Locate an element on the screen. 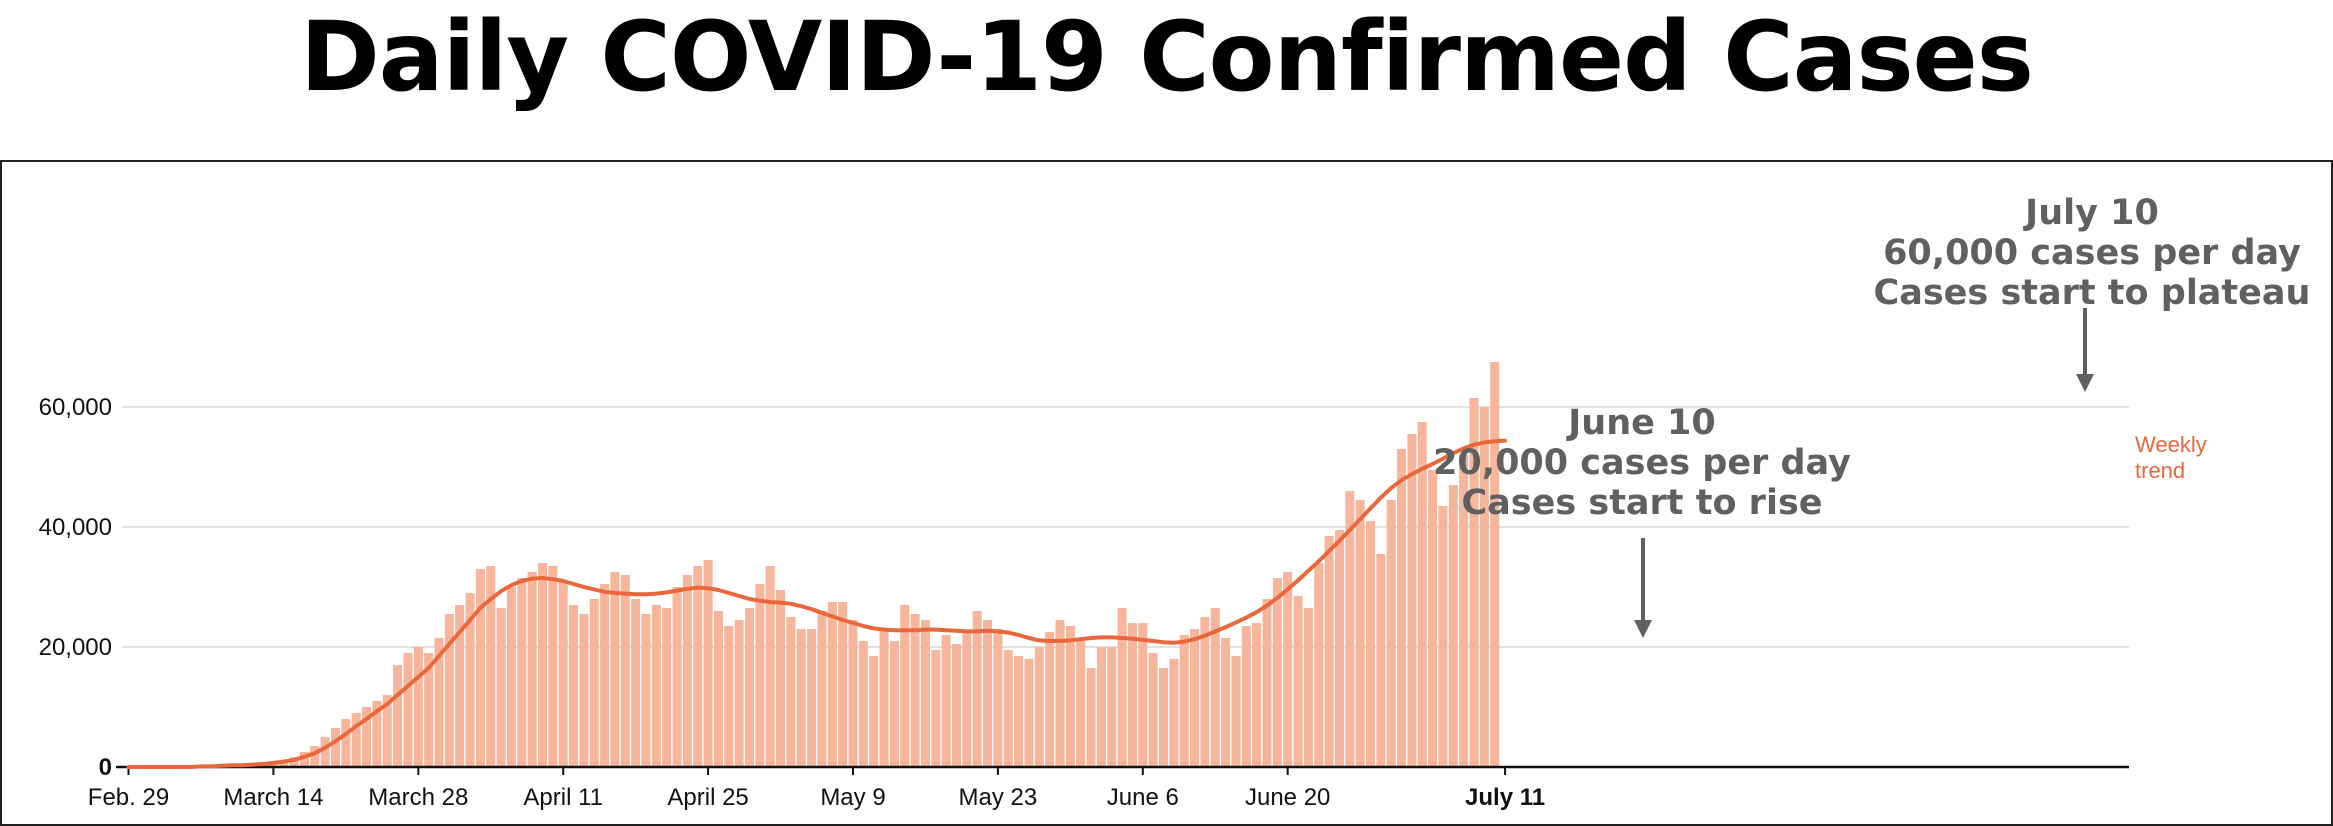  annotation-text: 60,000 cases per day is located at coordinates (2092, 253).